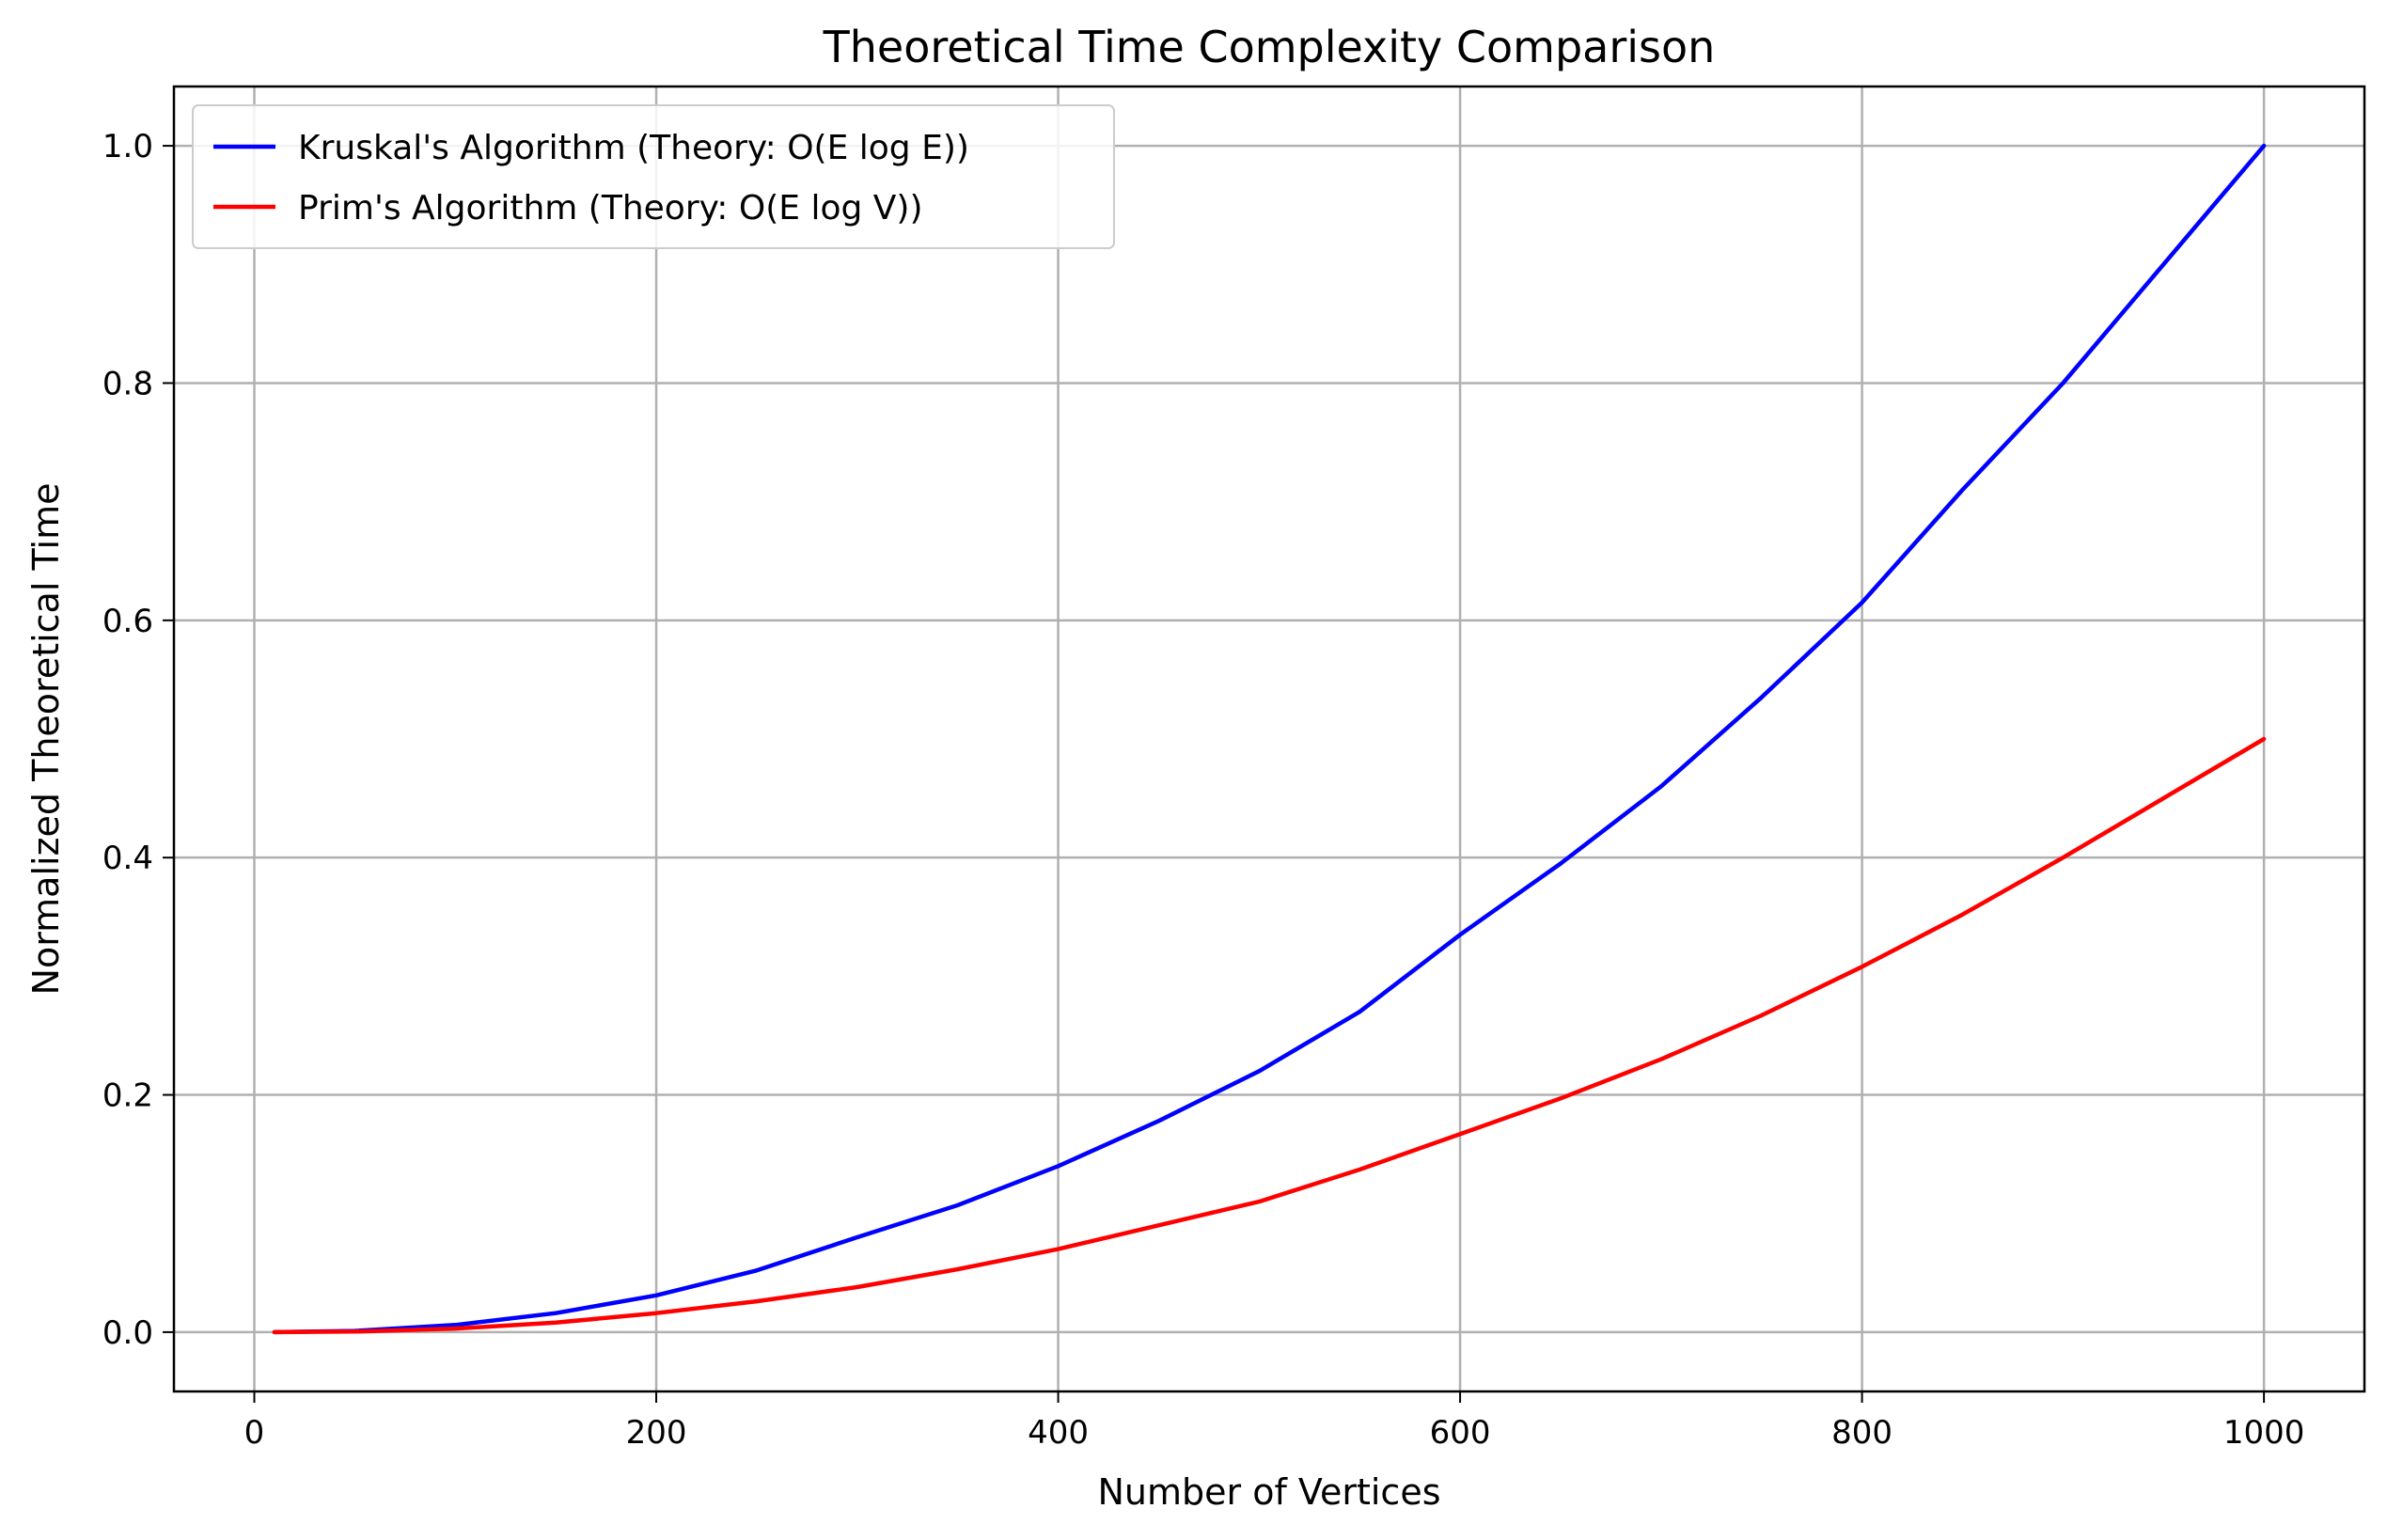 The width and height of the screenshot is (2387, 1540). Describe the element at coordinates (1268, 1492) in the screenshot. I see `x-axis-label: Number of Vertices` at that location.